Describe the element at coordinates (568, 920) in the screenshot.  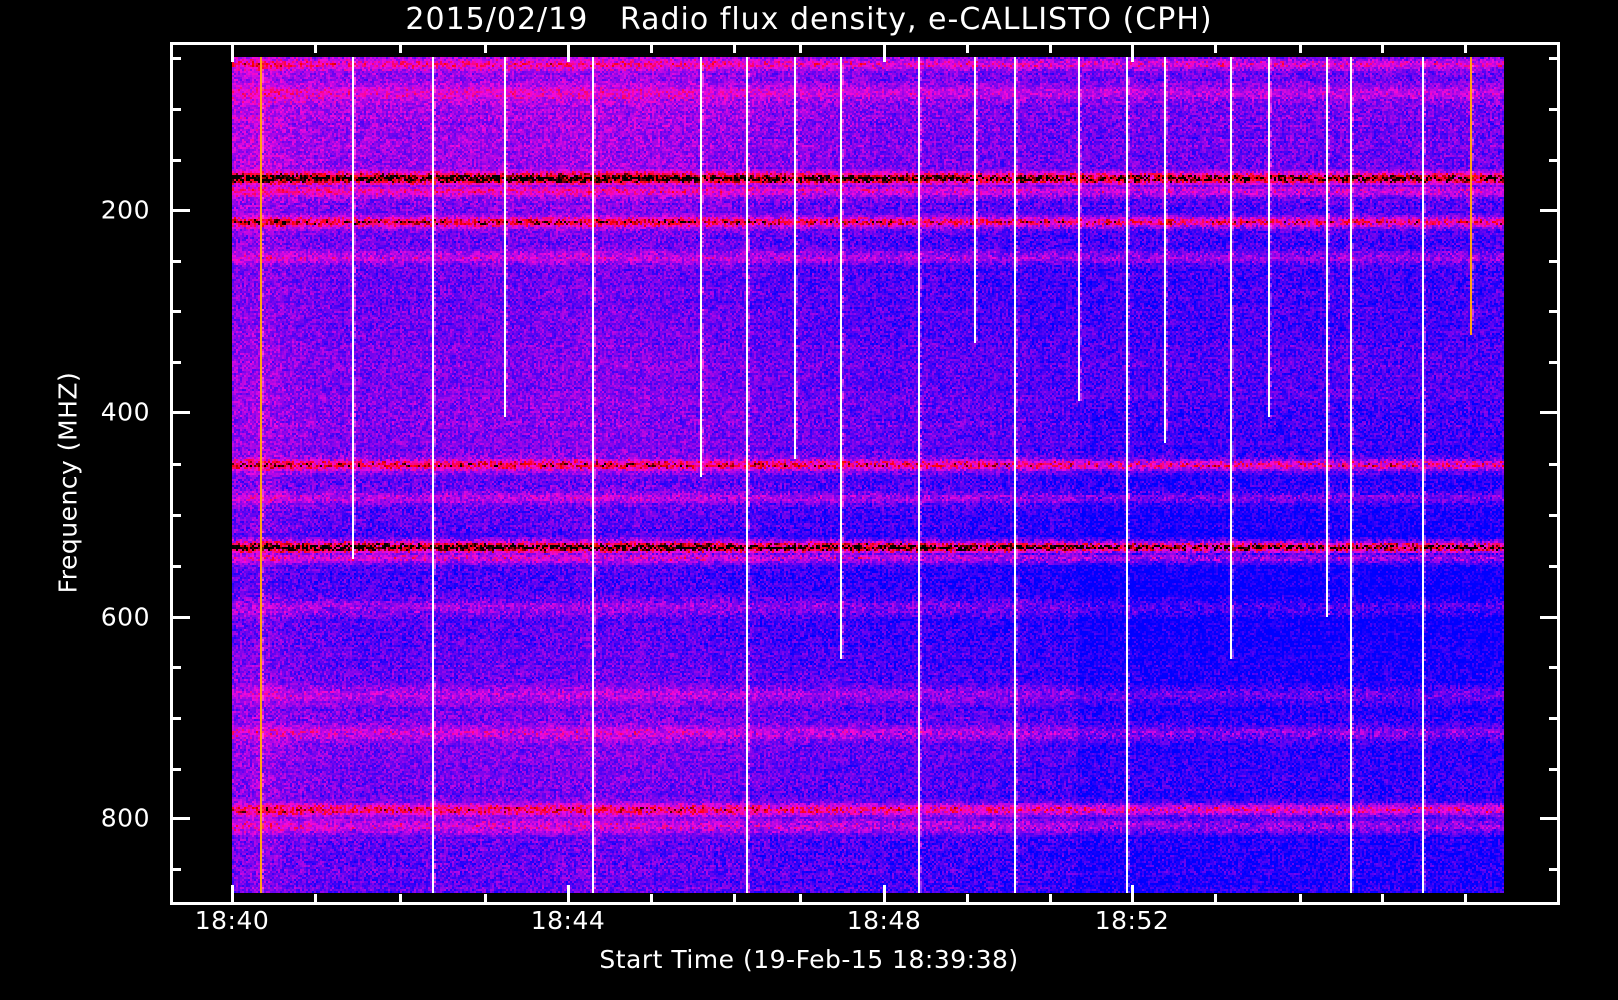
I see `x-tick-label: 18:44` at that location.